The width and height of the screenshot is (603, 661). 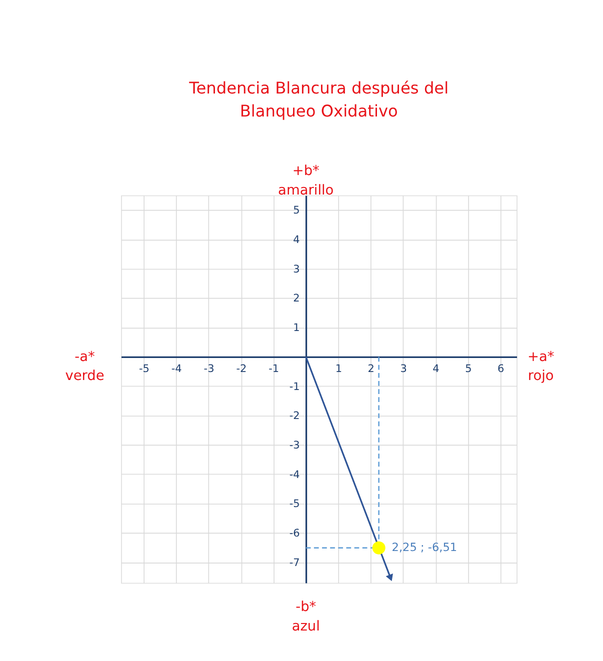 What do you see at coordinates (241, 368) in the screenshot?
I see `x-tick-label: -2` at bounding box center [241, 368].